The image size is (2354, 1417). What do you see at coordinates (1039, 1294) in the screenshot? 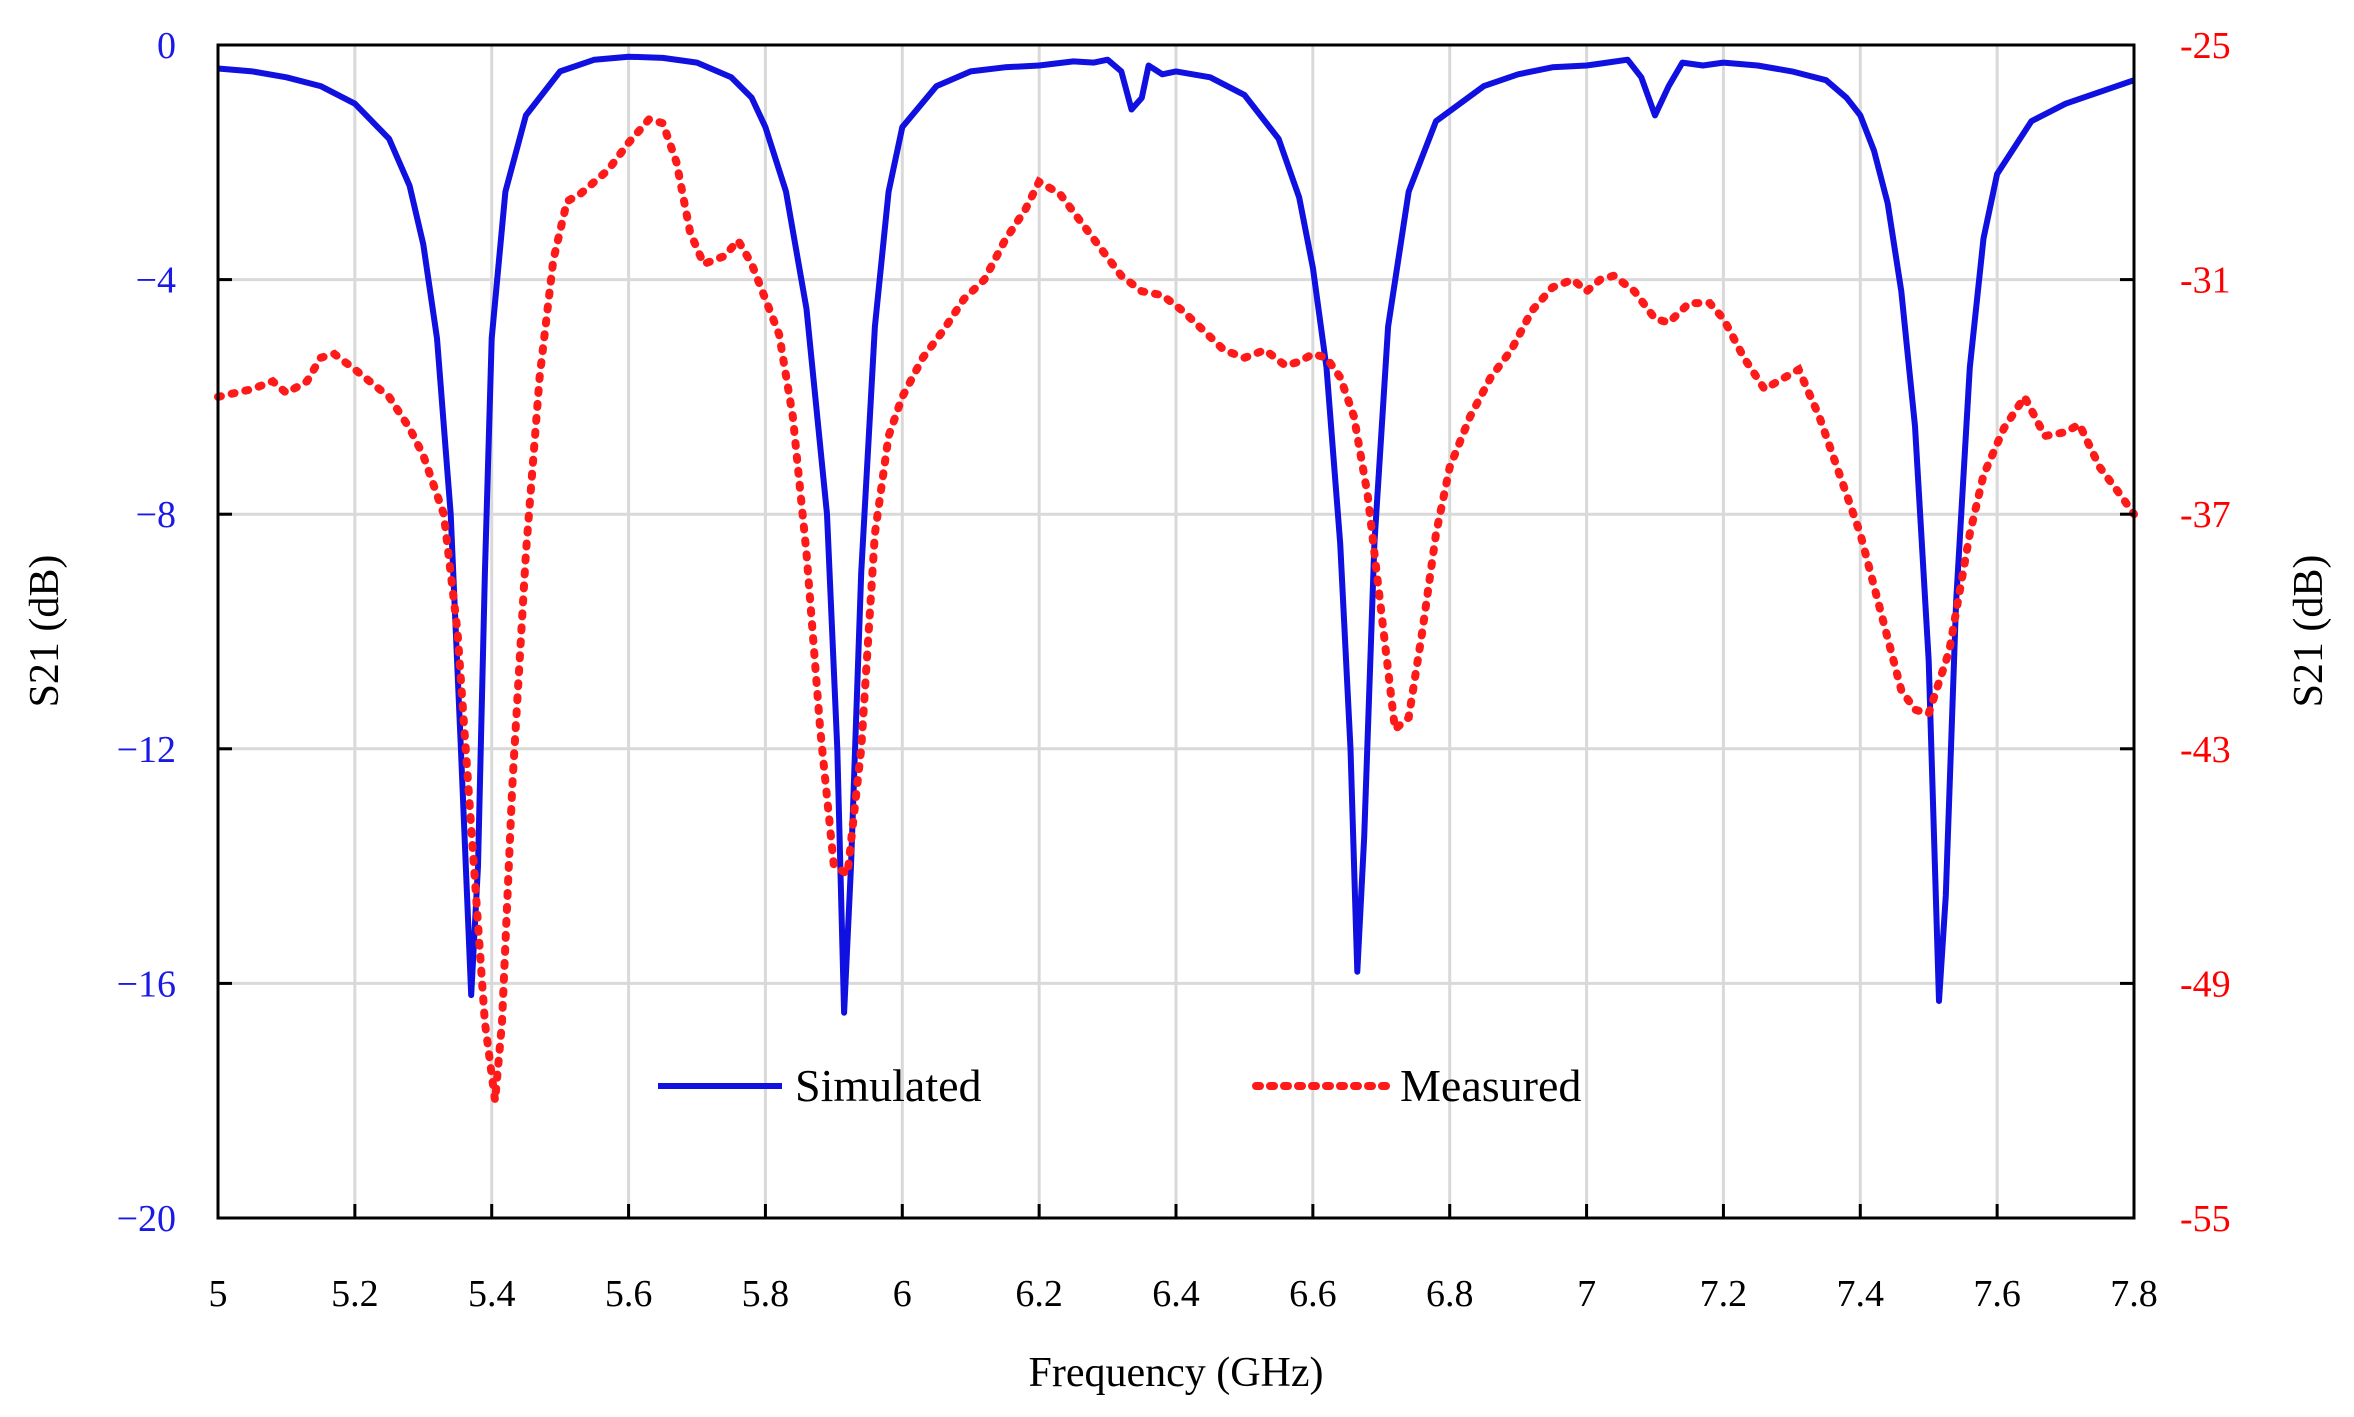
I see `x-tick-label: 6.2` at bounding box center [1039, 1294].